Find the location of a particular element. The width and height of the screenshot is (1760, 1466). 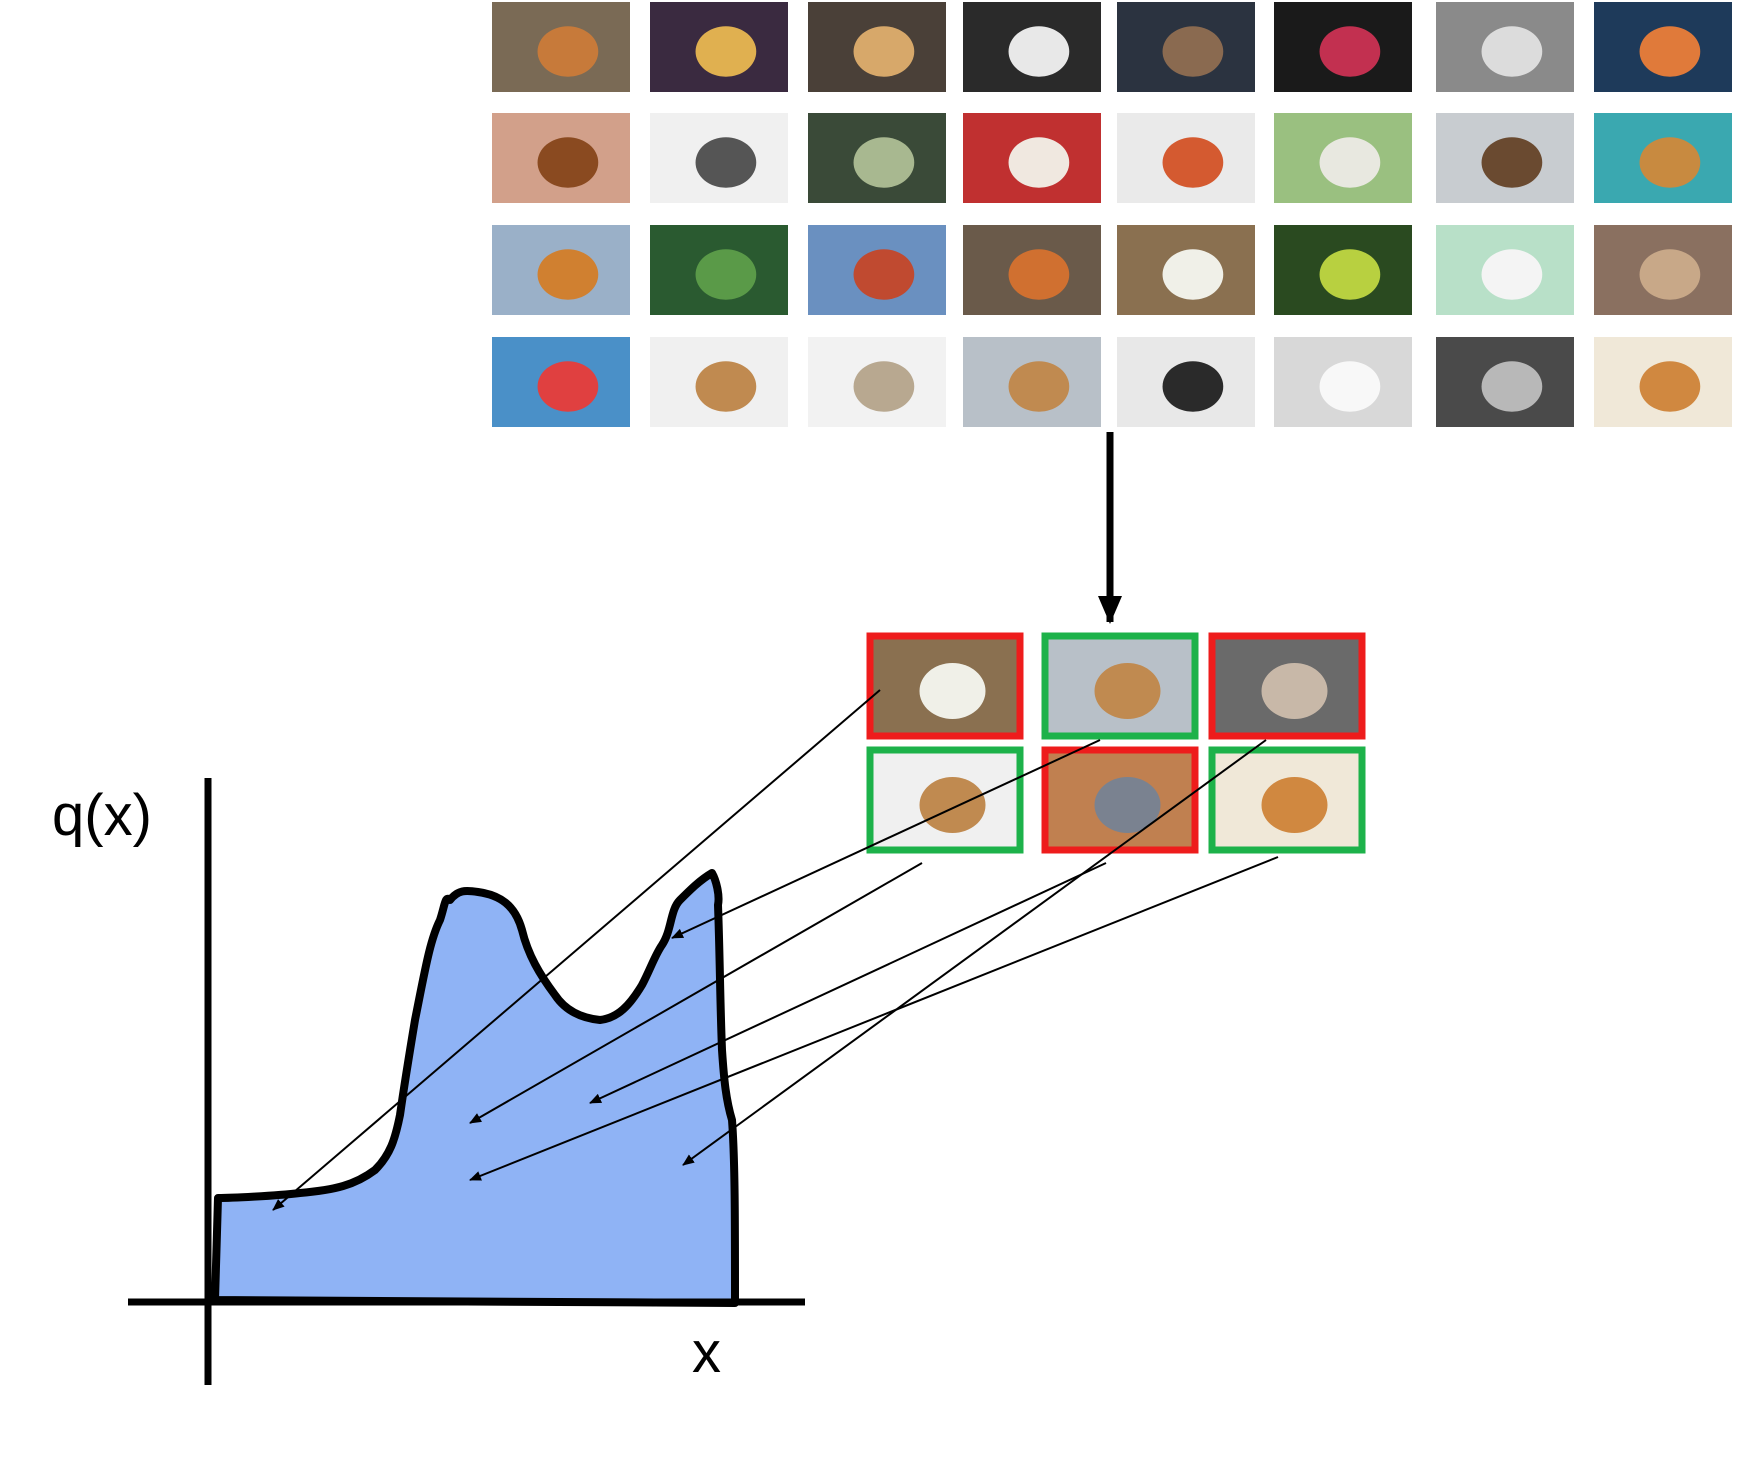

selected-samples-grid is located at coordinates (1116, 743).